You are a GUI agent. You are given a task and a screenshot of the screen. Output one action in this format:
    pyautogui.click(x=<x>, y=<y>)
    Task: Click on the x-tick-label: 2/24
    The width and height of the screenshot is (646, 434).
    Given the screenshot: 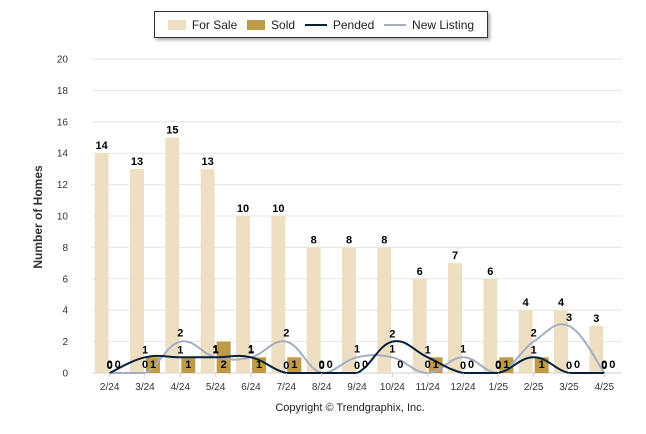 What is the action you would take?
    pyautogui.click(x=110, y=387)
    